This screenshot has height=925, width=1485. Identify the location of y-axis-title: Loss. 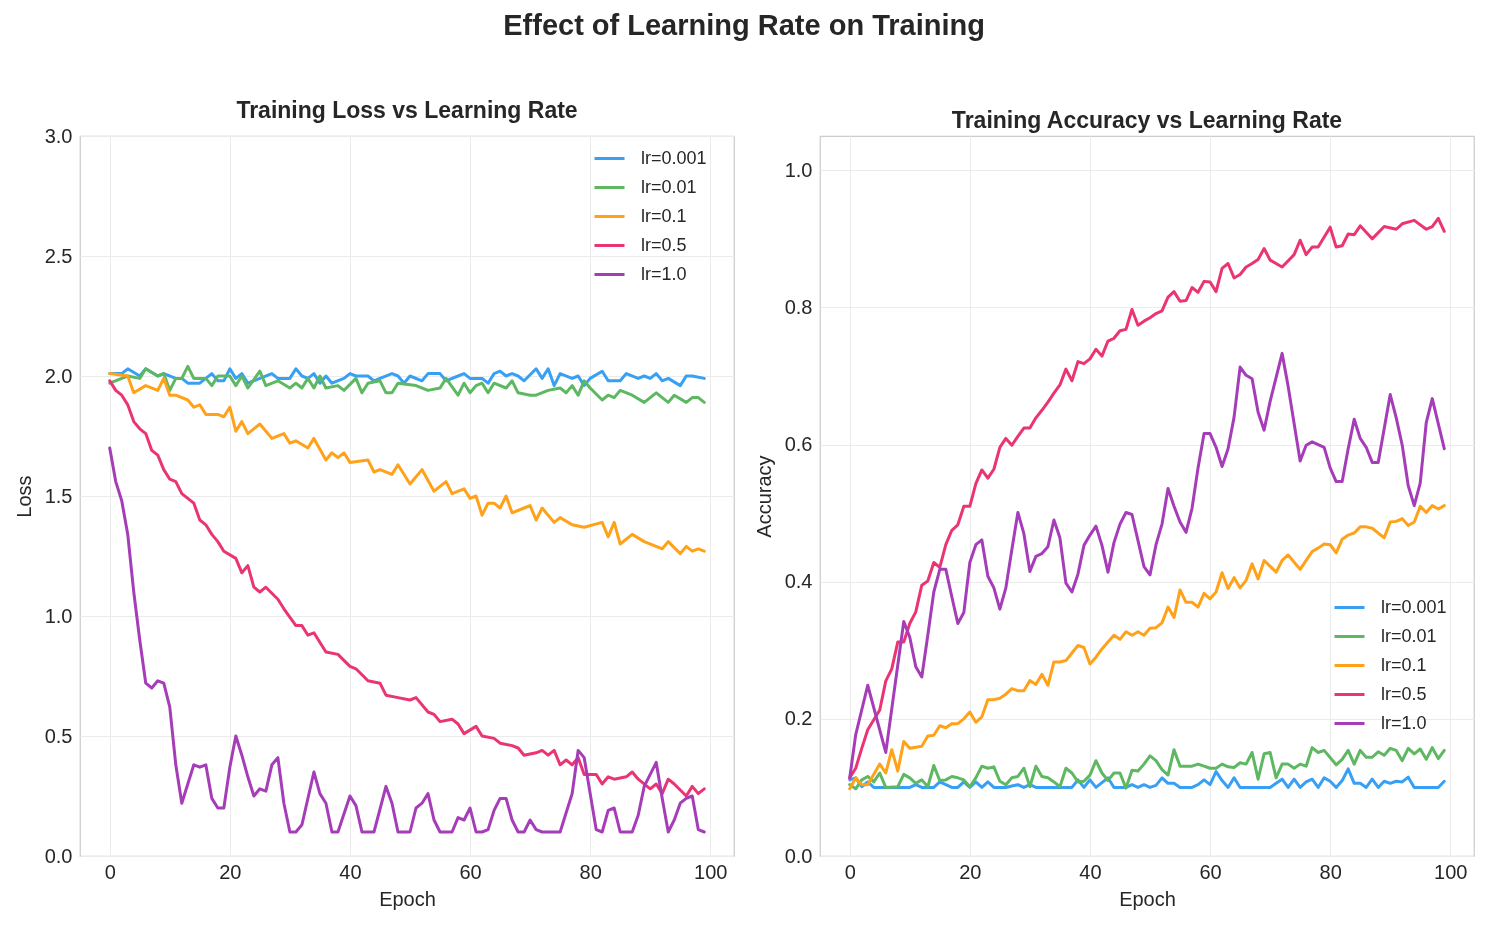
(23, 496).